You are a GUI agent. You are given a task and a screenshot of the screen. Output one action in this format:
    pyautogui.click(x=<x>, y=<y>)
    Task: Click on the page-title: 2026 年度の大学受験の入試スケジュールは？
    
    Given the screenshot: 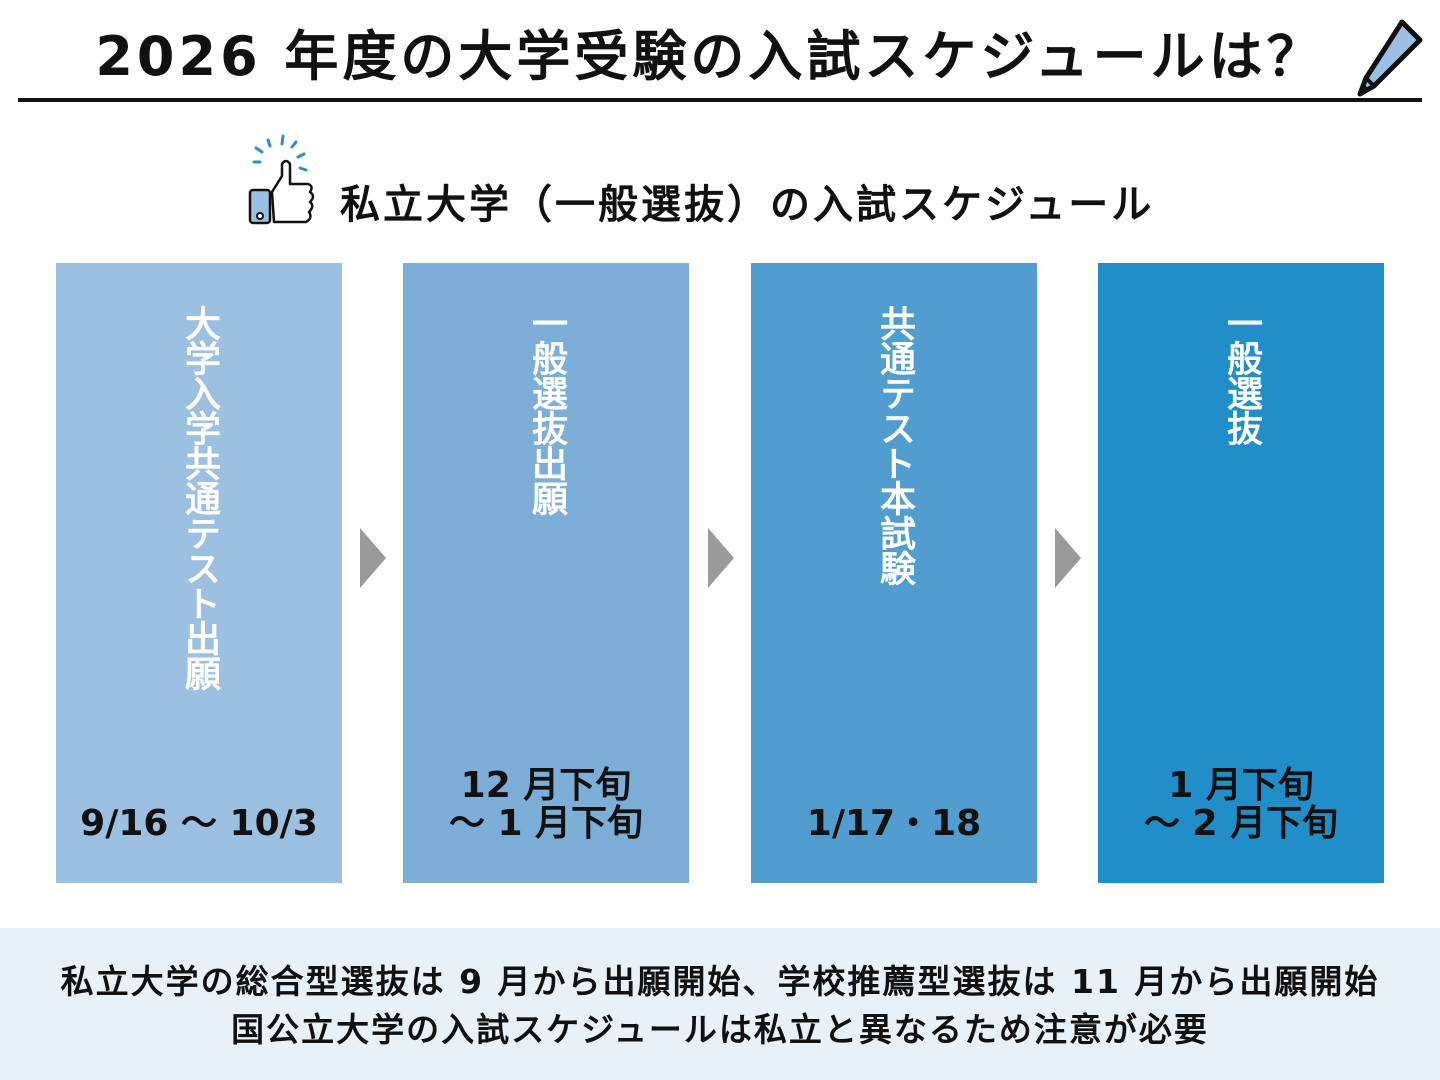 What is the action you would take?
    pyautogui.click(x=710, y=56)
    